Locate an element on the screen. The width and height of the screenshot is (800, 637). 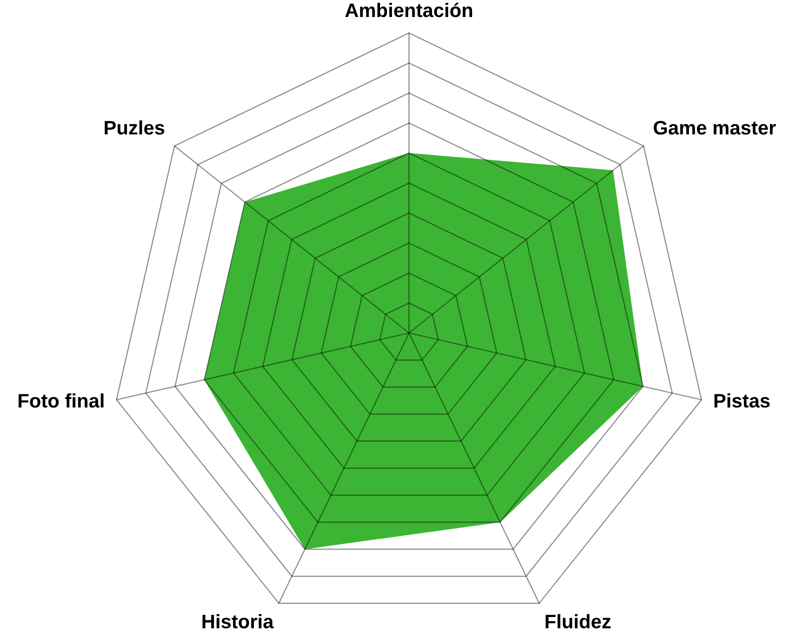
spoke-label: Fluidez is located at coordinates (578, 621).